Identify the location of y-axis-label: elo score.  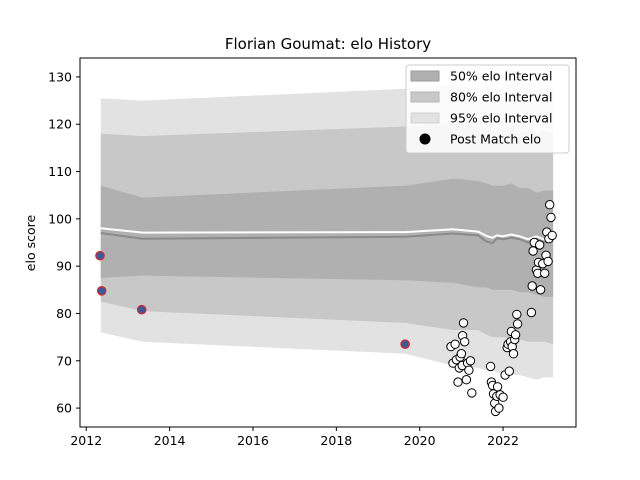
(30, 243).